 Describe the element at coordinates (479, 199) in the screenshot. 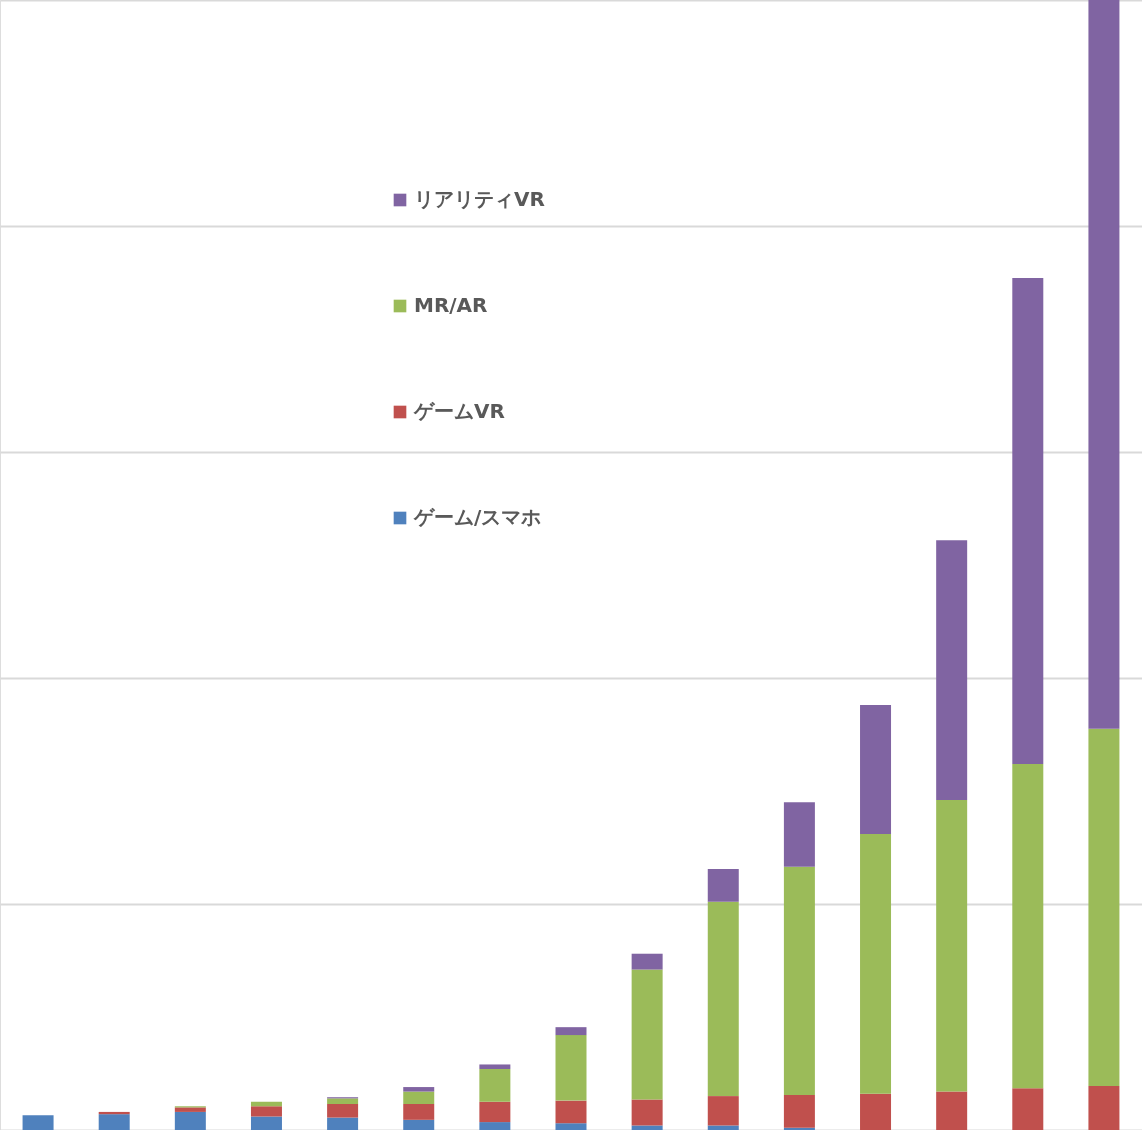

I see `legend-label: リアリティVR` at that location.